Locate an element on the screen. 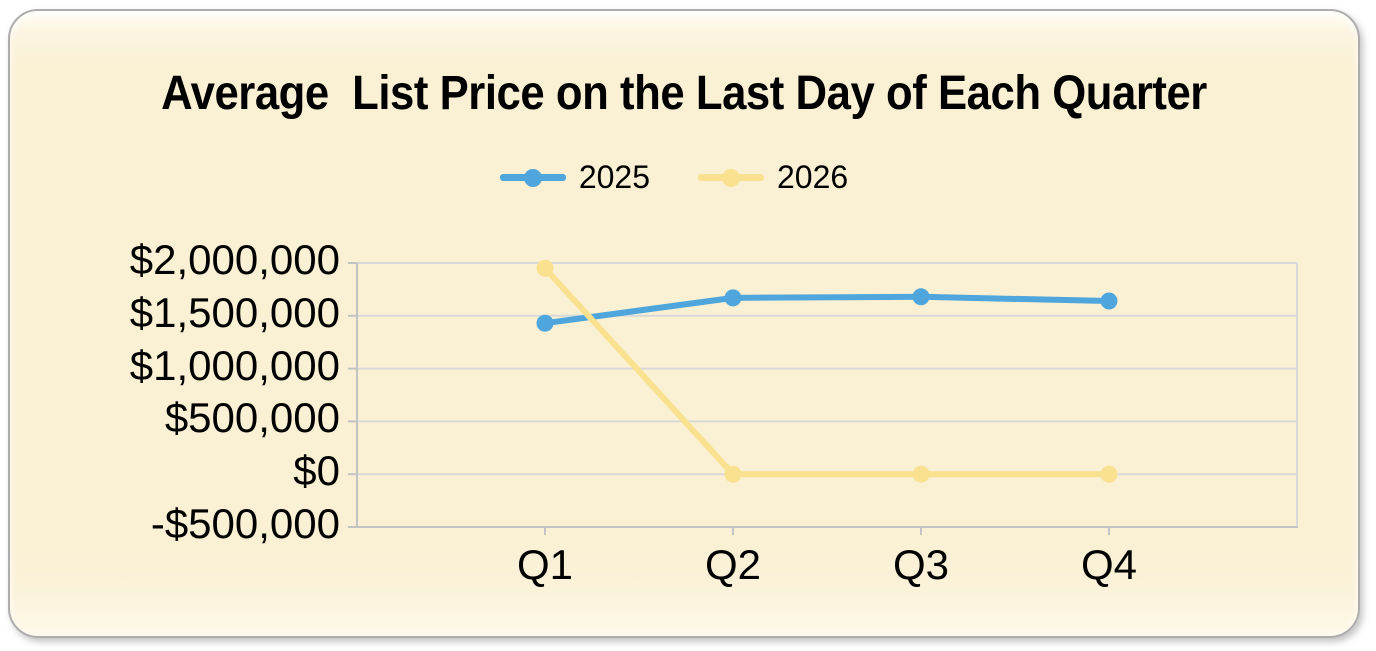 The width and height of the screenshot is (1376, 651). x-tick-label: Q4 is located at coordinates (1109, 564).